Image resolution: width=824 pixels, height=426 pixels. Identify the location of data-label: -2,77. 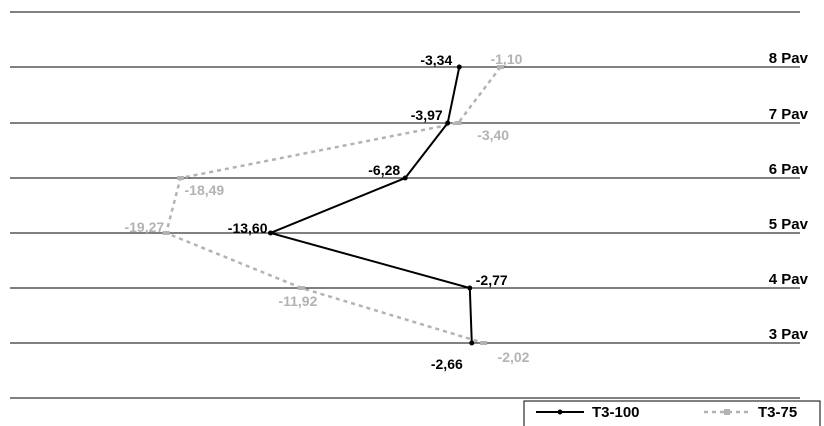
(492, 280).